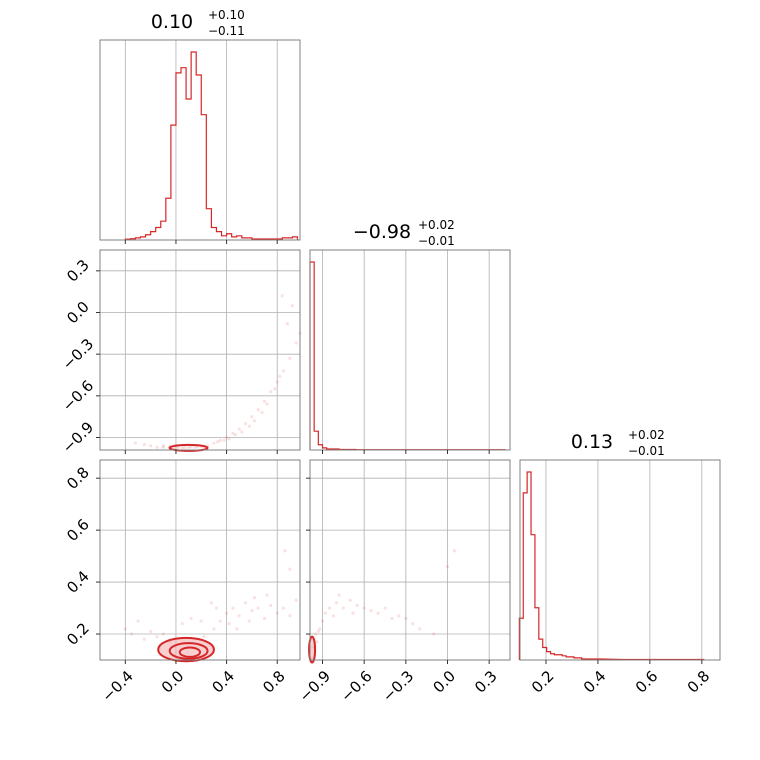  What do you see at coordinates (543, 682) in the screenshot?
I see `x-tick-label: 0.2` at bounding box center [543, 682].